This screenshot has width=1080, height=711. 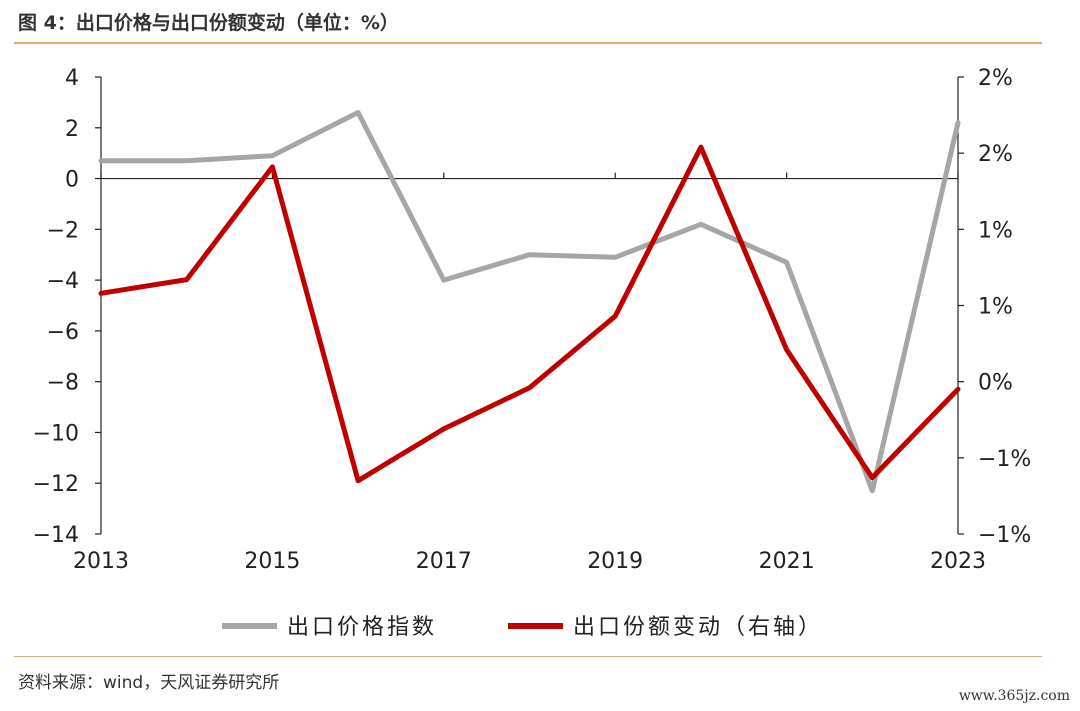 I want to click on top-divider, so click(x=528, y=43).